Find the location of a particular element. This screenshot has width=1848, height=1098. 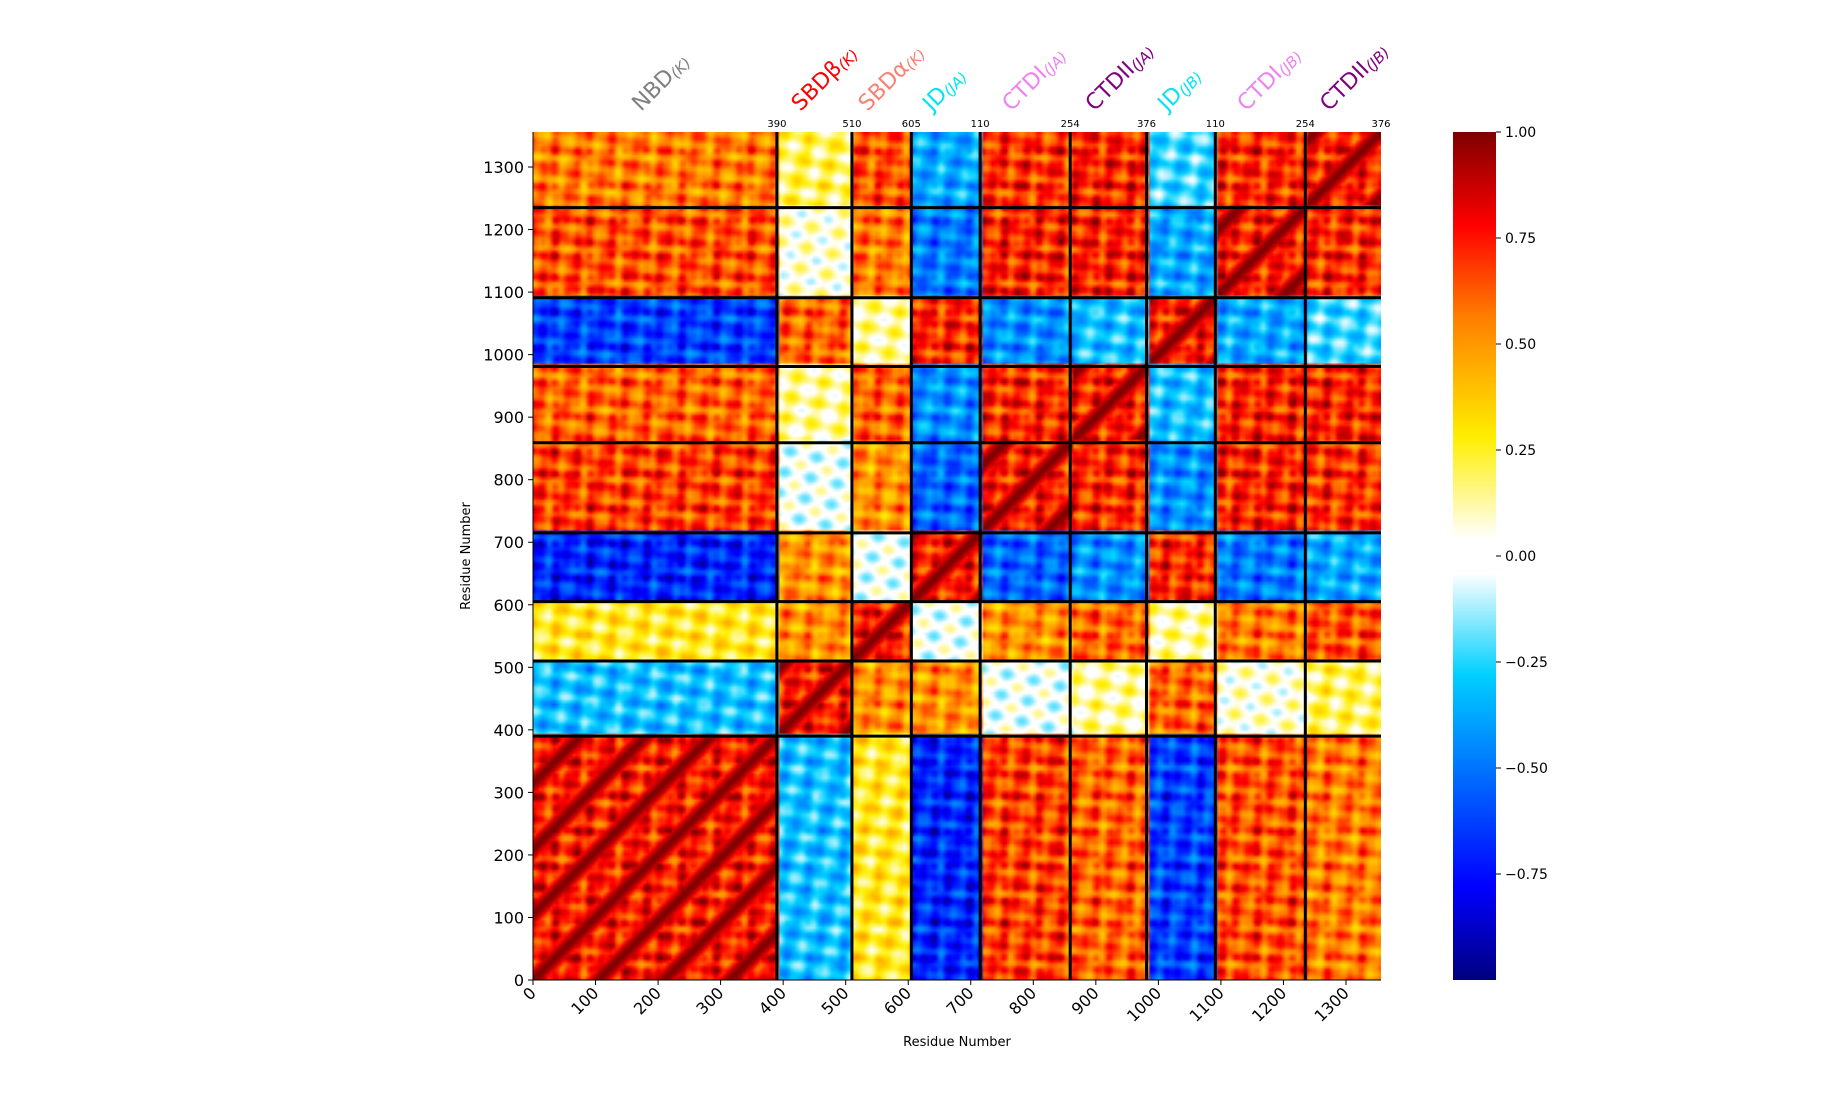

boundary-number-label: 510 is located at coordinates (851, 124).